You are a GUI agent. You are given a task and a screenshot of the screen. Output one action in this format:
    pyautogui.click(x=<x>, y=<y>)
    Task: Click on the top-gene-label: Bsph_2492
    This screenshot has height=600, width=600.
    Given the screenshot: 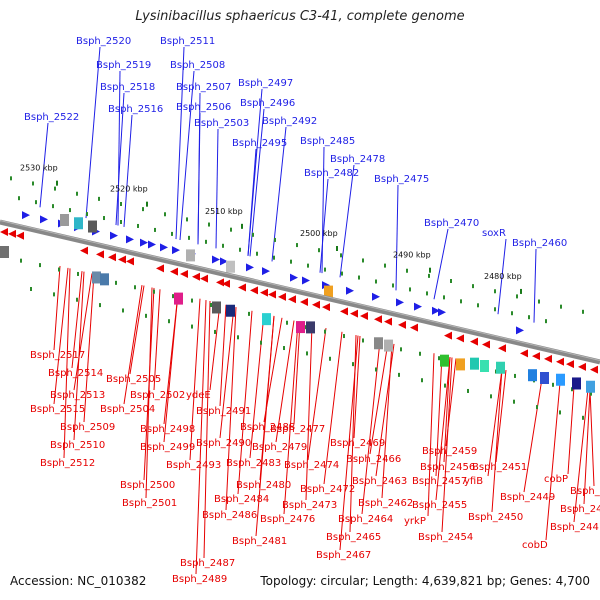 What is the action you would take?
    pyautogui.click(x=289, y=121)
    